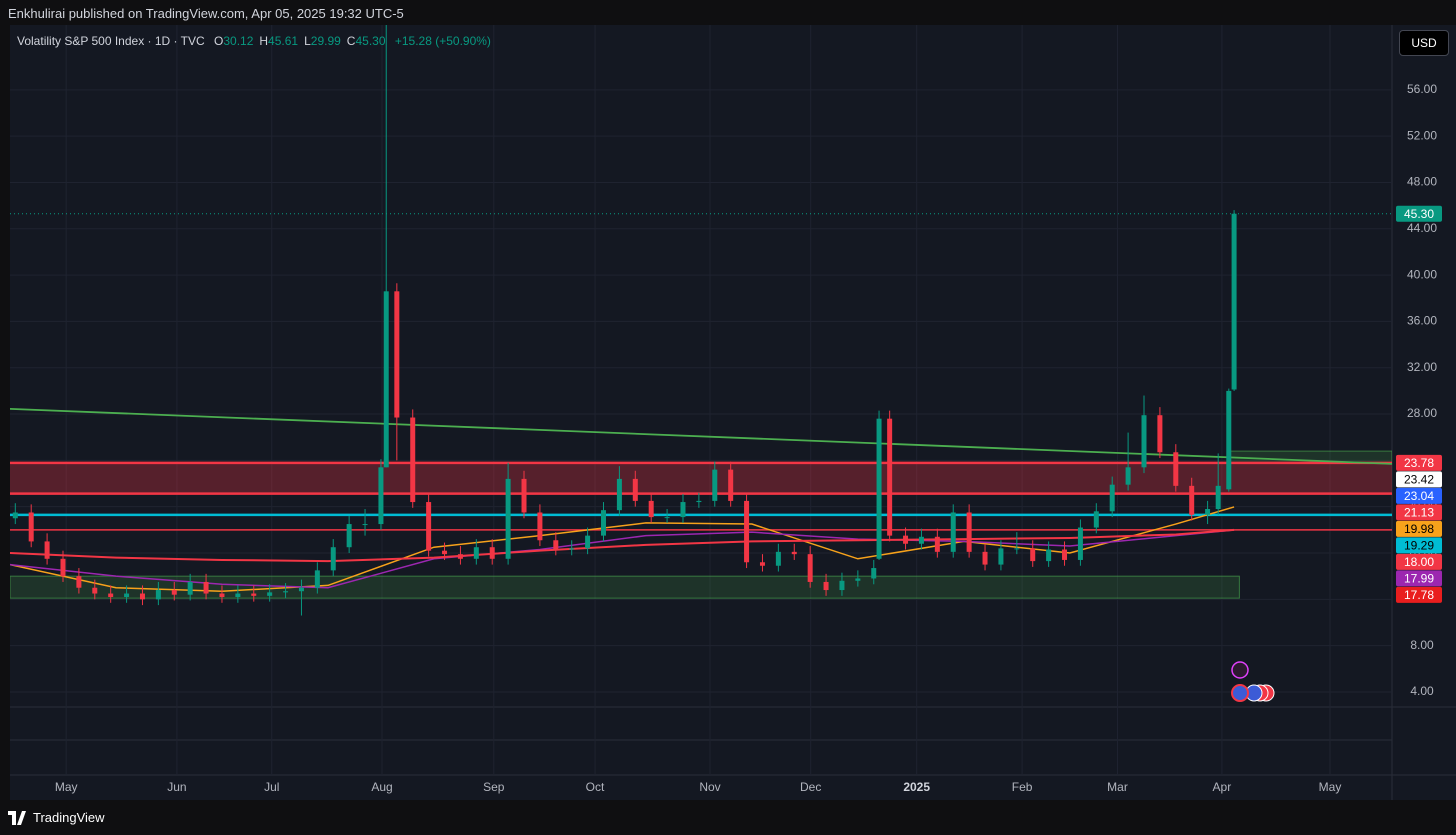 Image resolution: width=1456 pixels, height=835 pixels. I want to click on zone-band, so click(701, 478).